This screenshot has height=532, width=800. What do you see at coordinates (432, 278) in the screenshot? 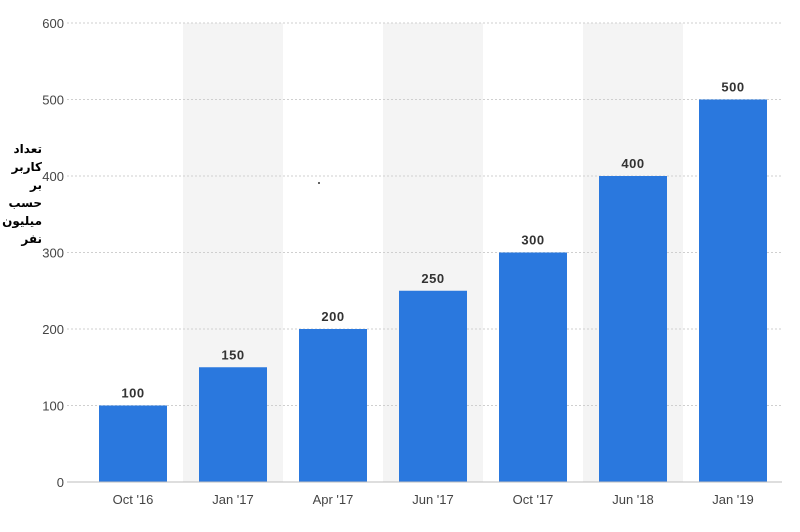
I see `data-label: 250` at bounding box center [432, 278].